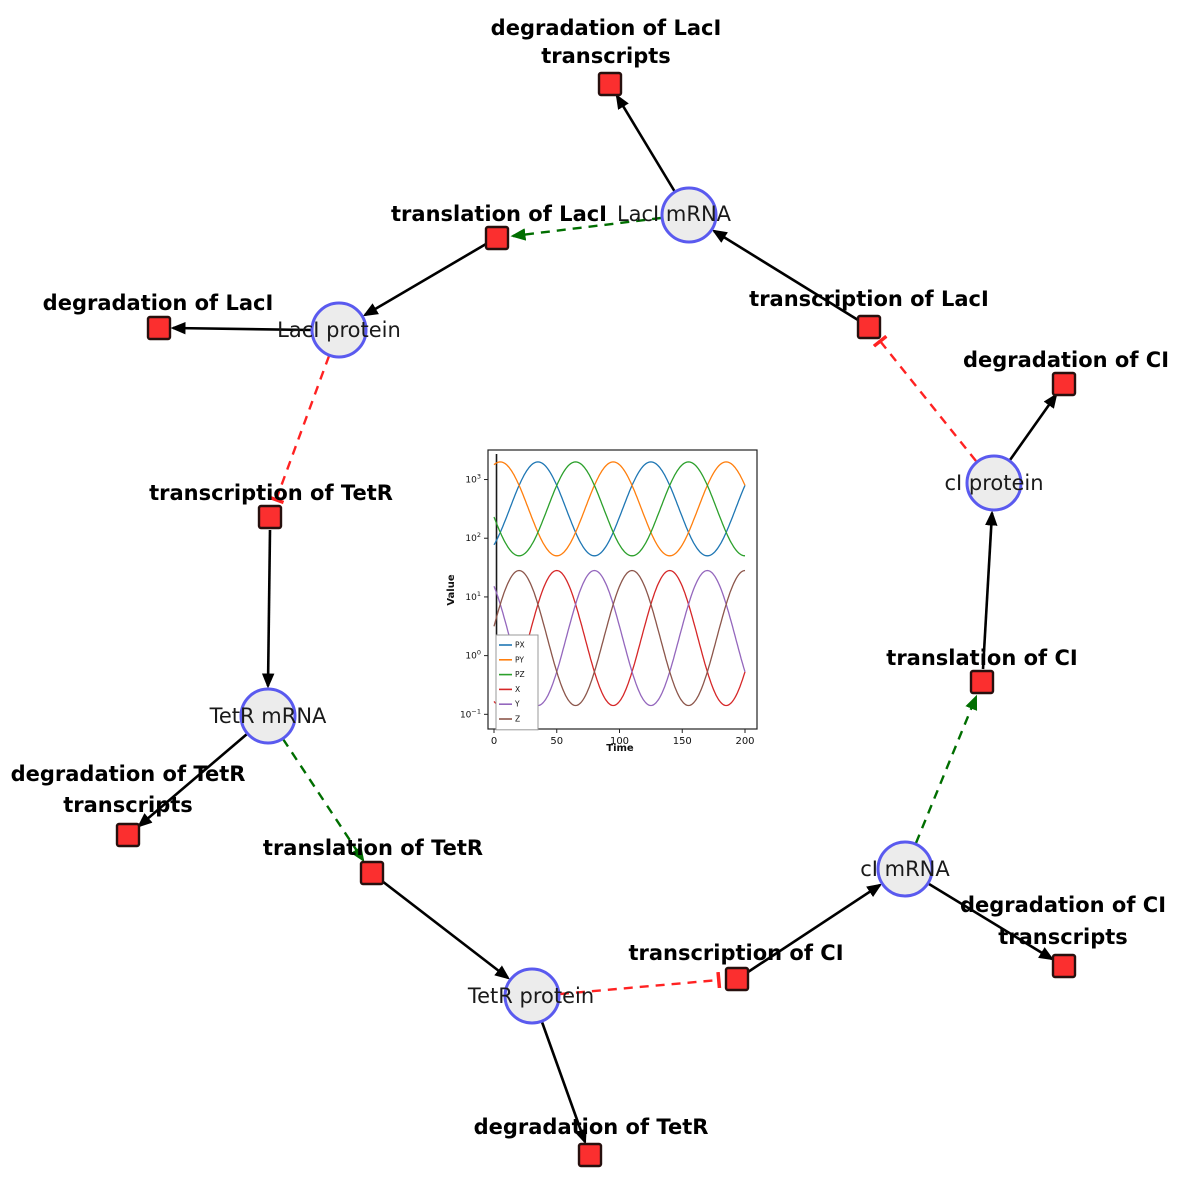 Image resolution: width=1189 pixels, height=1200 pixels. I want to click on label-translation-tetr: translation of TetR, so click(373, 848).